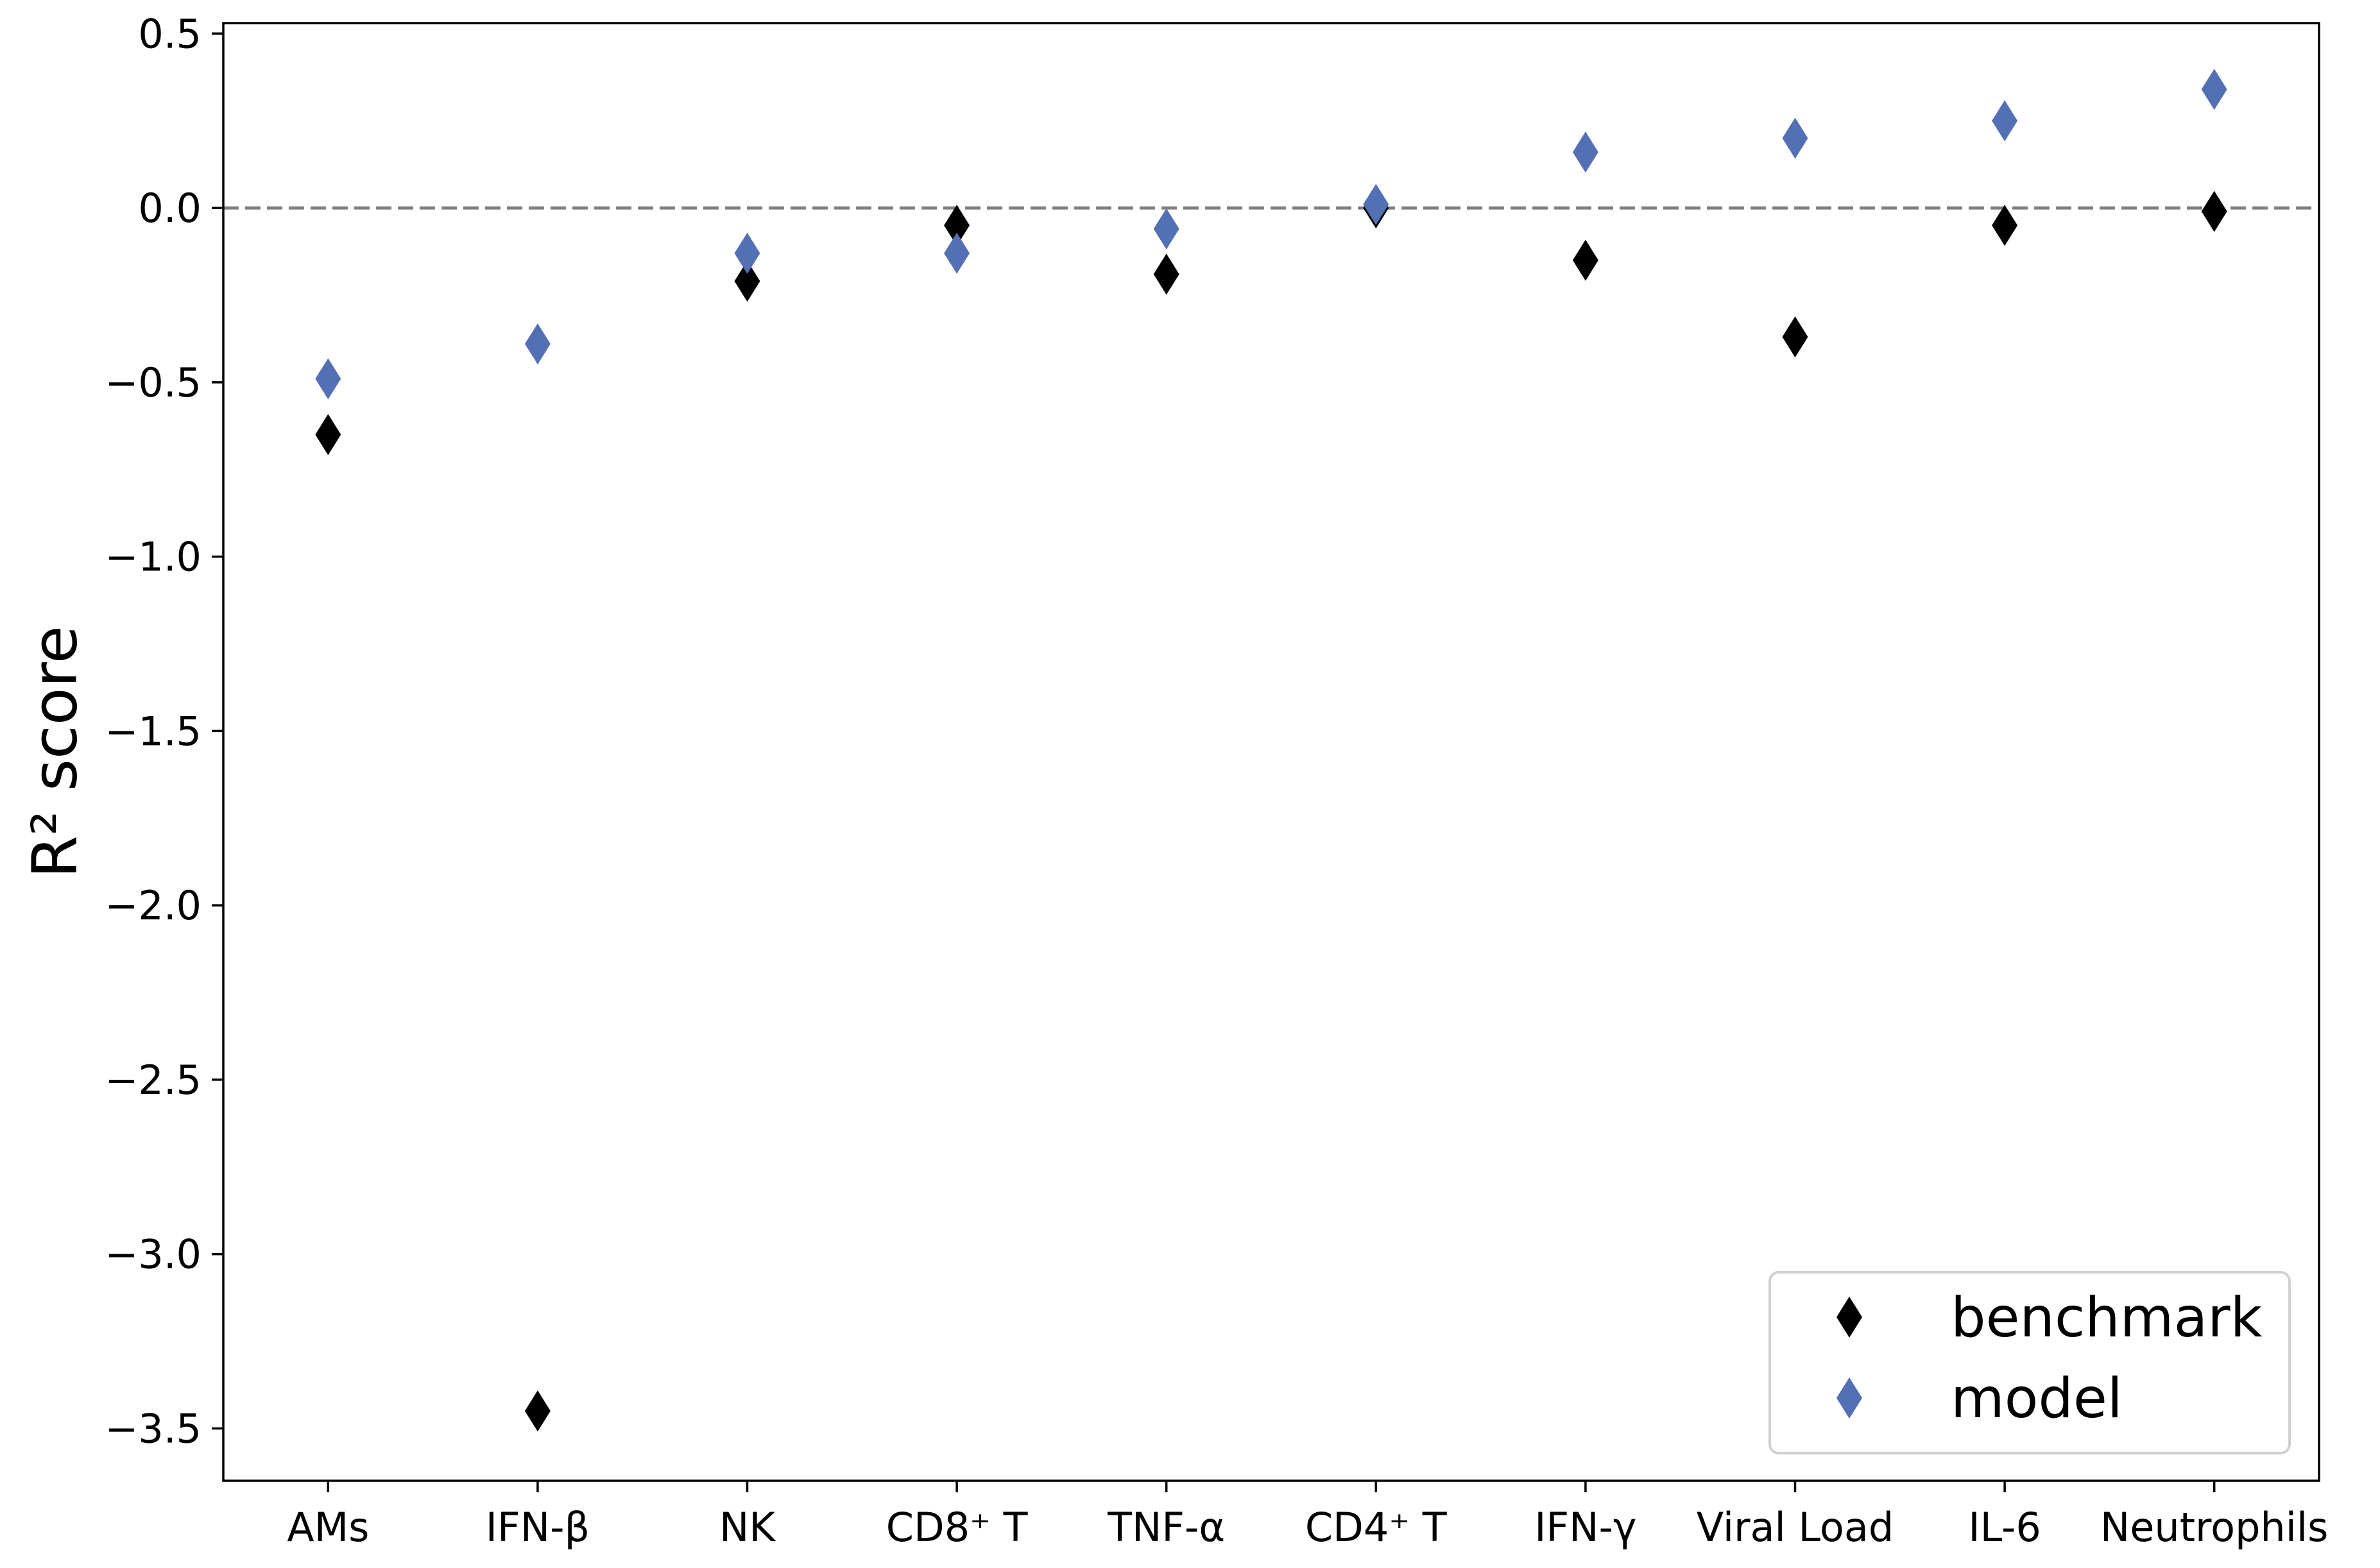 The image size is (2380, 1568). Describe the element at coordinates (1795, 1527) in the screenshot. I see `x-tick-label: Viral Load` at that location.